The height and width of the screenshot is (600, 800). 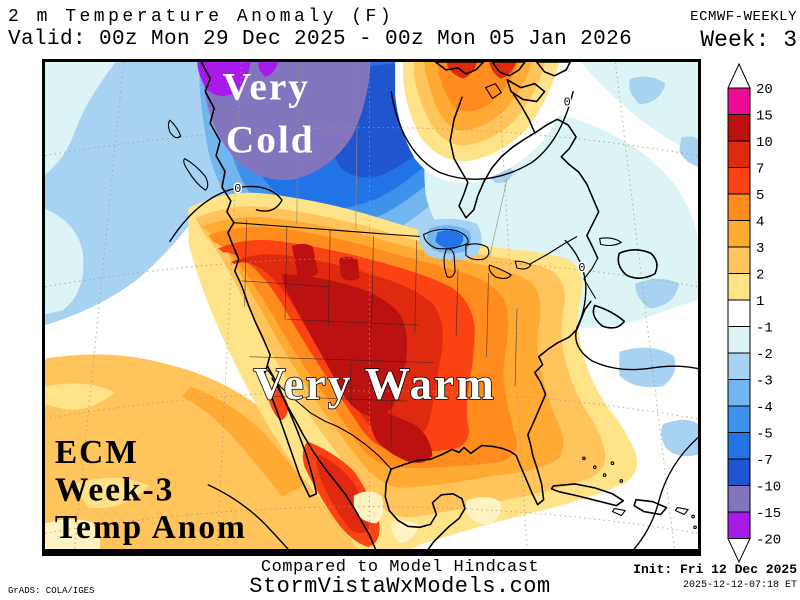 What do you see at coordinates (764, 461) in the screenshot?
I see `colorbar-tick-label: -7` at bounding box center [764, 461].